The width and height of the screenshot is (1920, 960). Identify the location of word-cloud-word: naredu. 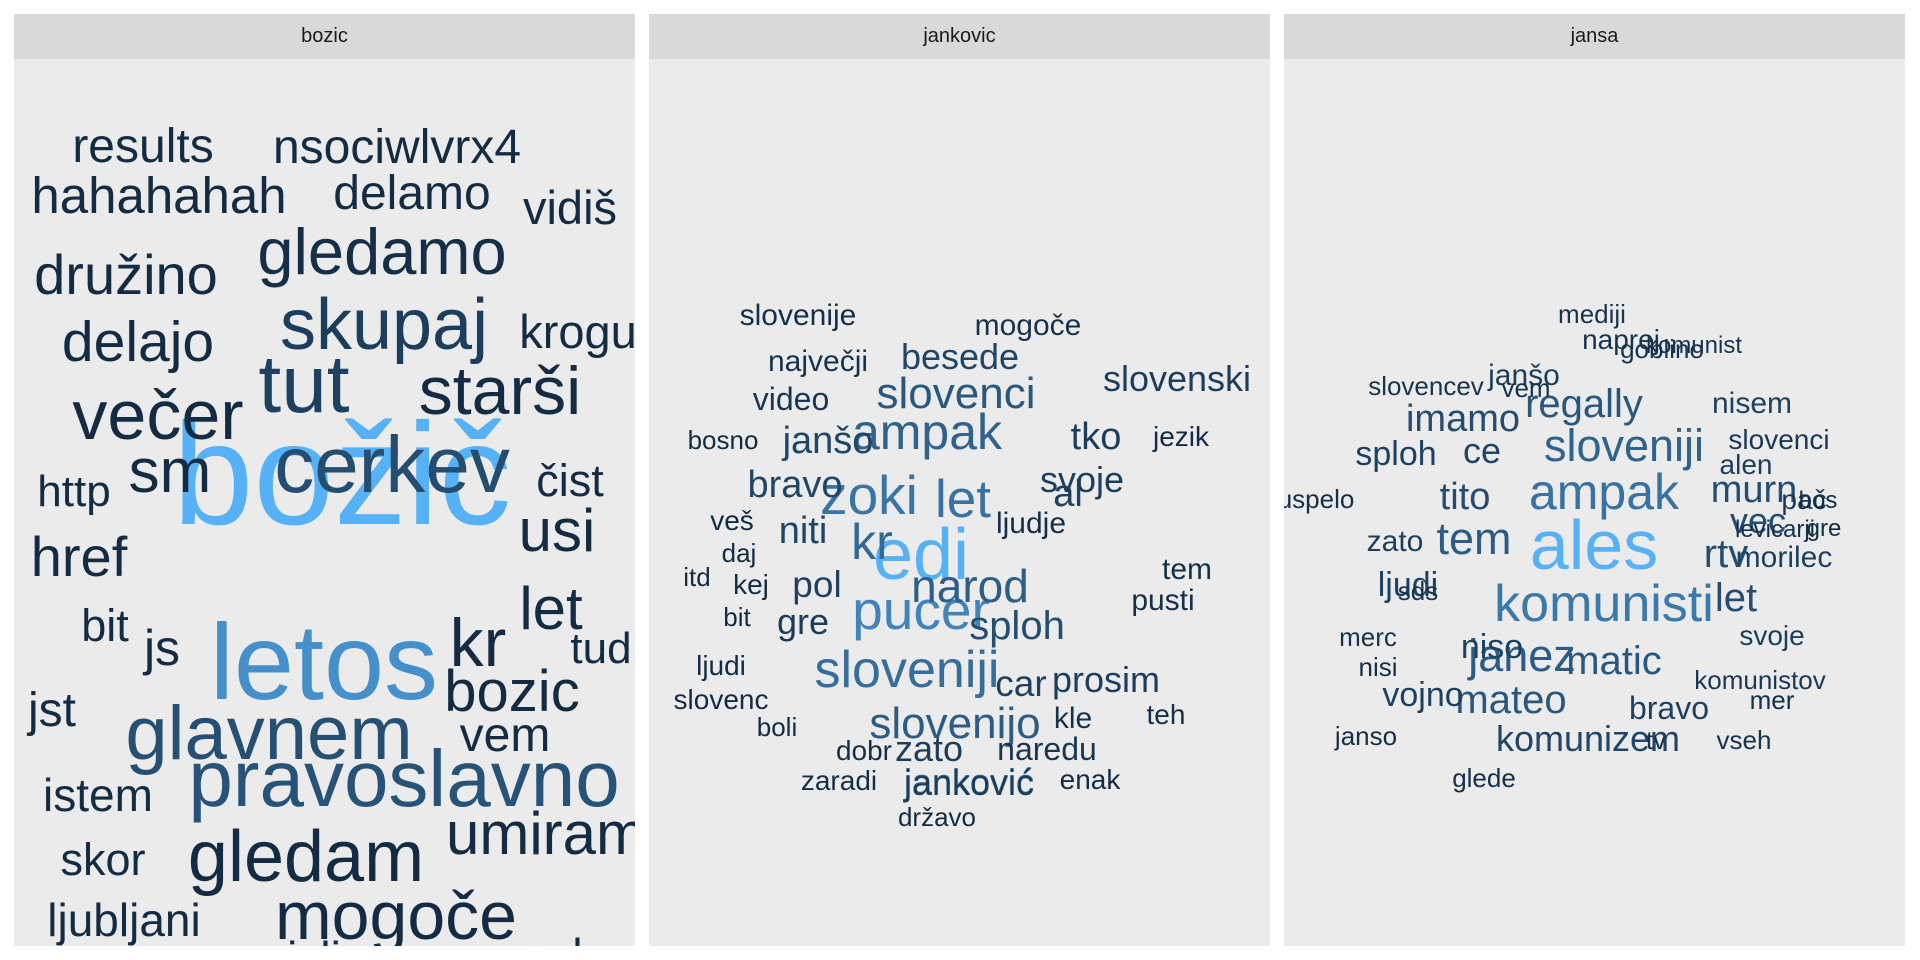
(1047, 749).